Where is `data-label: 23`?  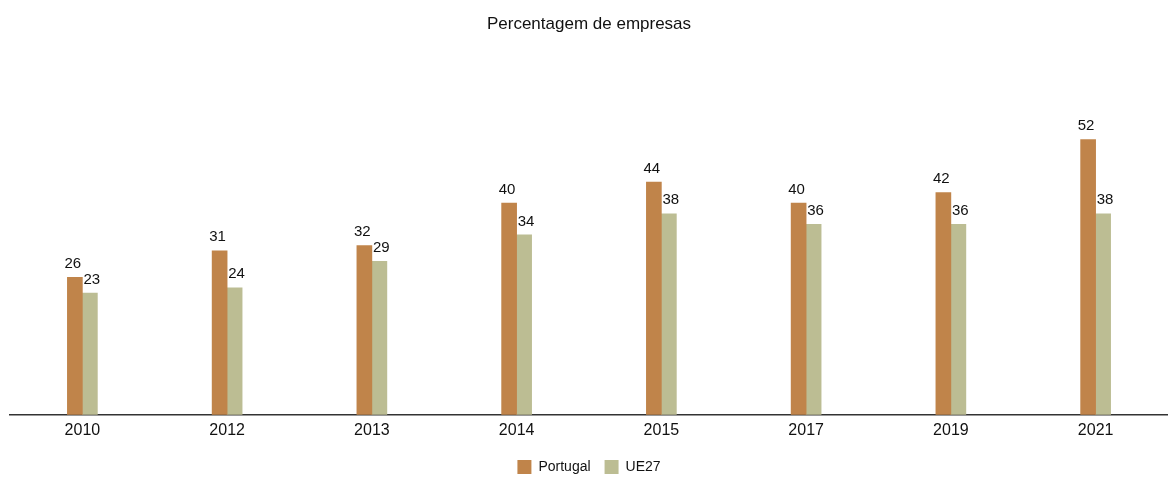 data-label: 23 is located at coordinates (92, 278).